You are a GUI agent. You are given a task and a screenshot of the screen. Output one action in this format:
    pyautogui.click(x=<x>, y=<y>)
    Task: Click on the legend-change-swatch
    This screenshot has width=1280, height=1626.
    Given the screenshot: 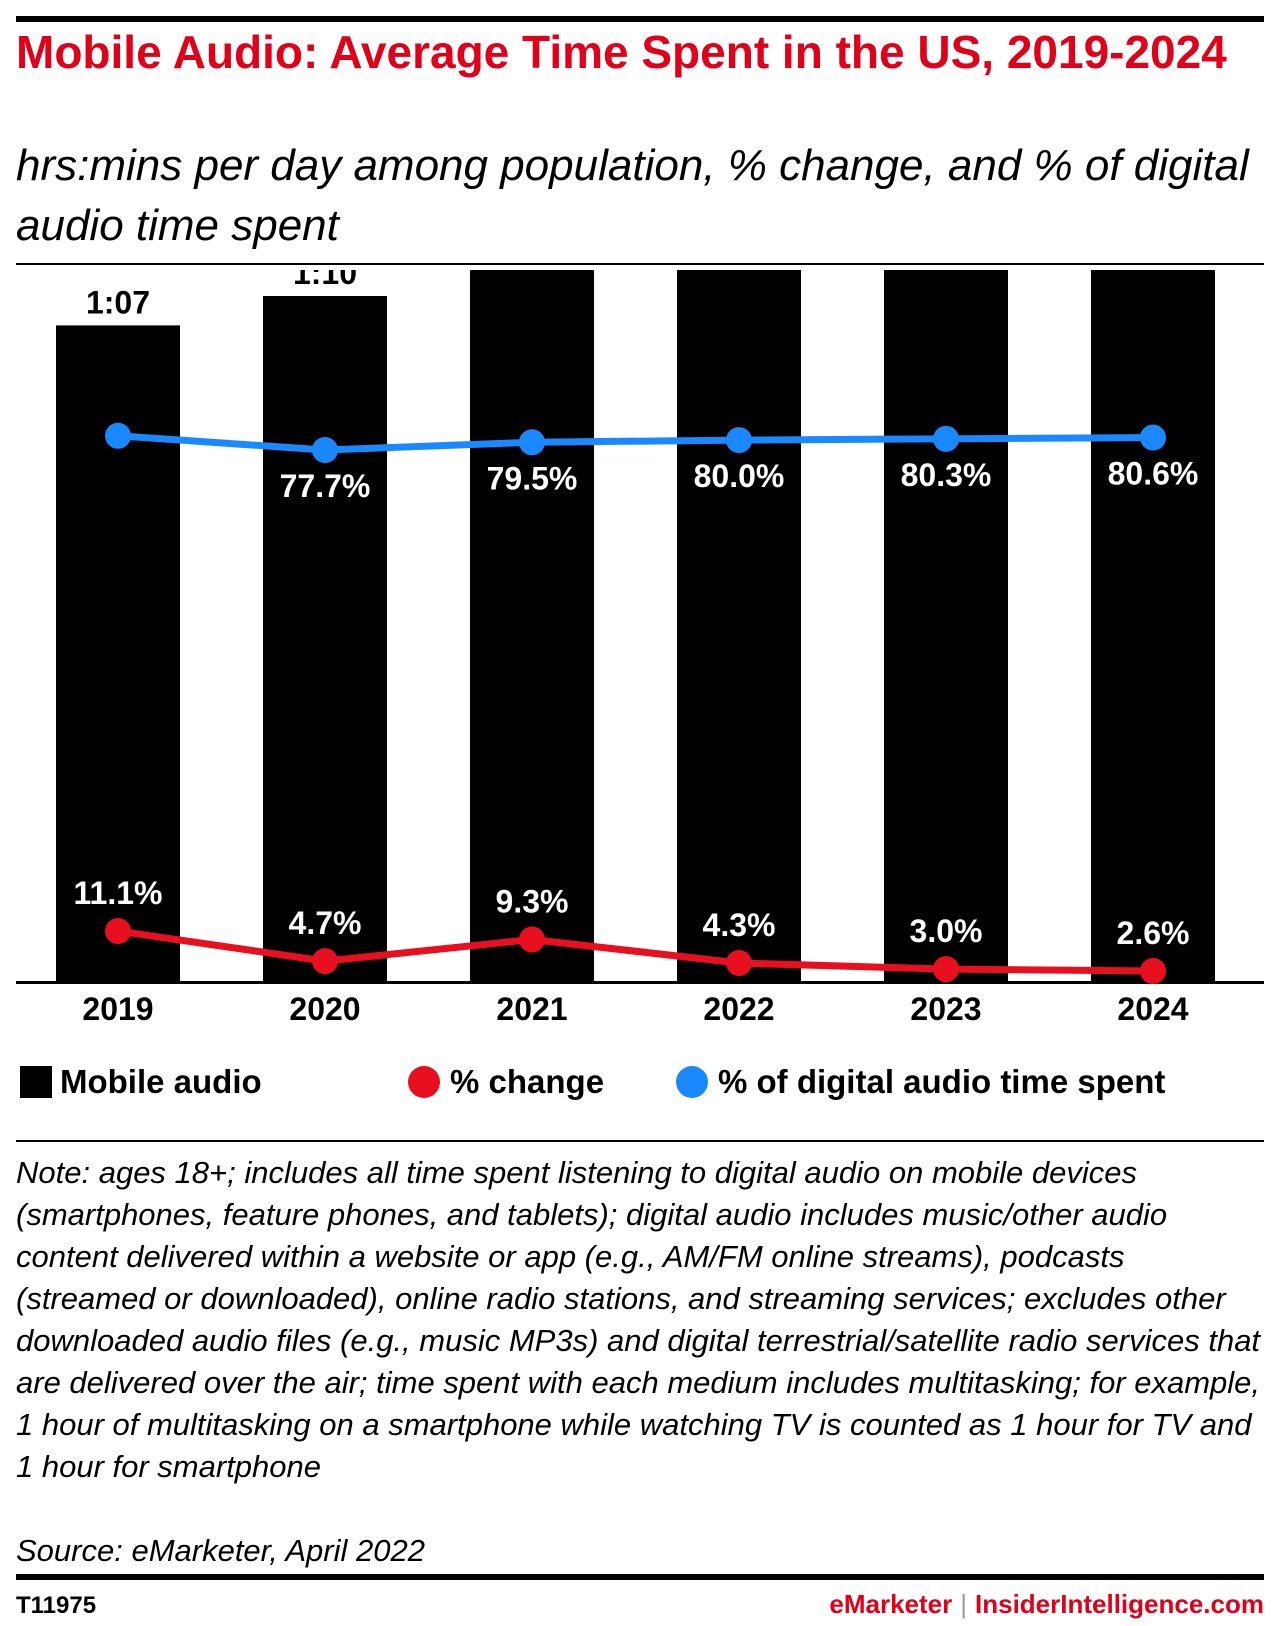 What is the action you would take?
    pyautogui.click(x=424, y=1082)
    